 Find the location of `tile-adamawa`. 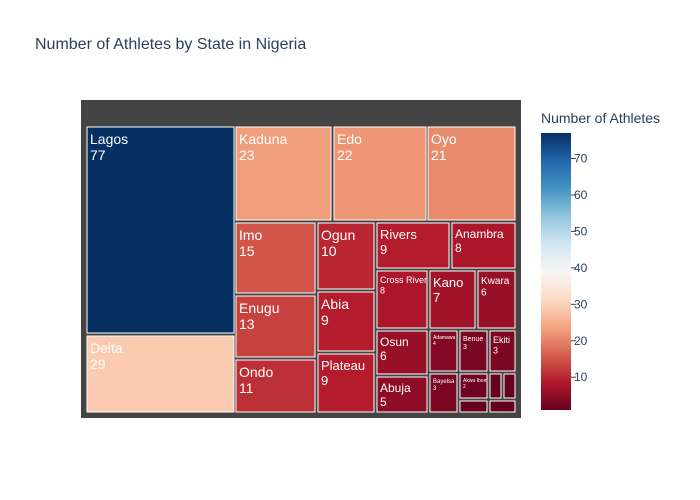

tile-adamawa is located at coordinates (443, 351).